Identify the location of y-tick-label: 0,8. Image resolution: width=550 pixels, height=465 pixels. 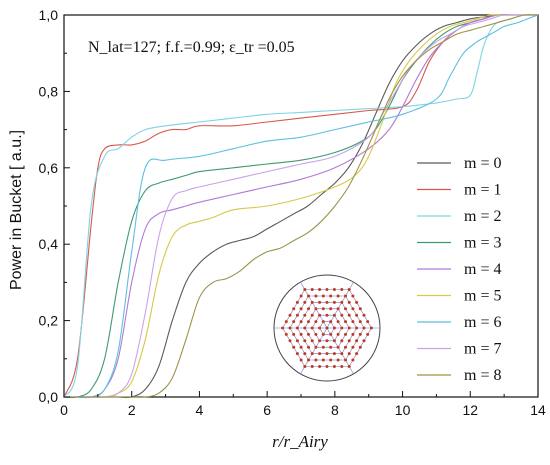
(49, 91).